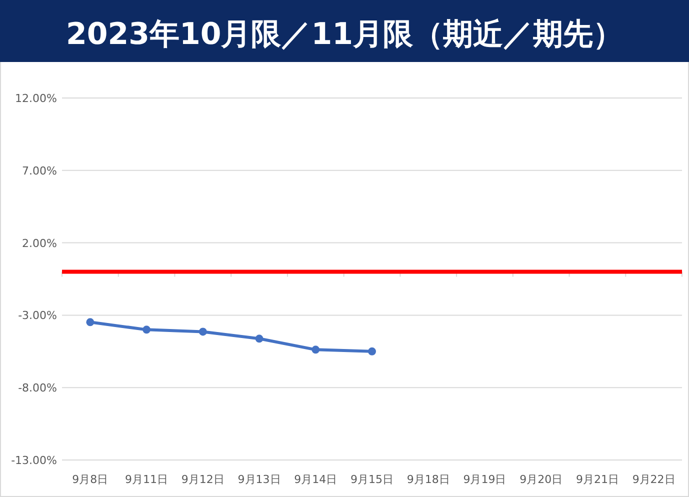 The width and height of the screenshot is (689, 497). What do you see at coordinates (654, 479) in the screenshot?
I see `x-tick-label: 9月22日` at bounding box center [654, 479].